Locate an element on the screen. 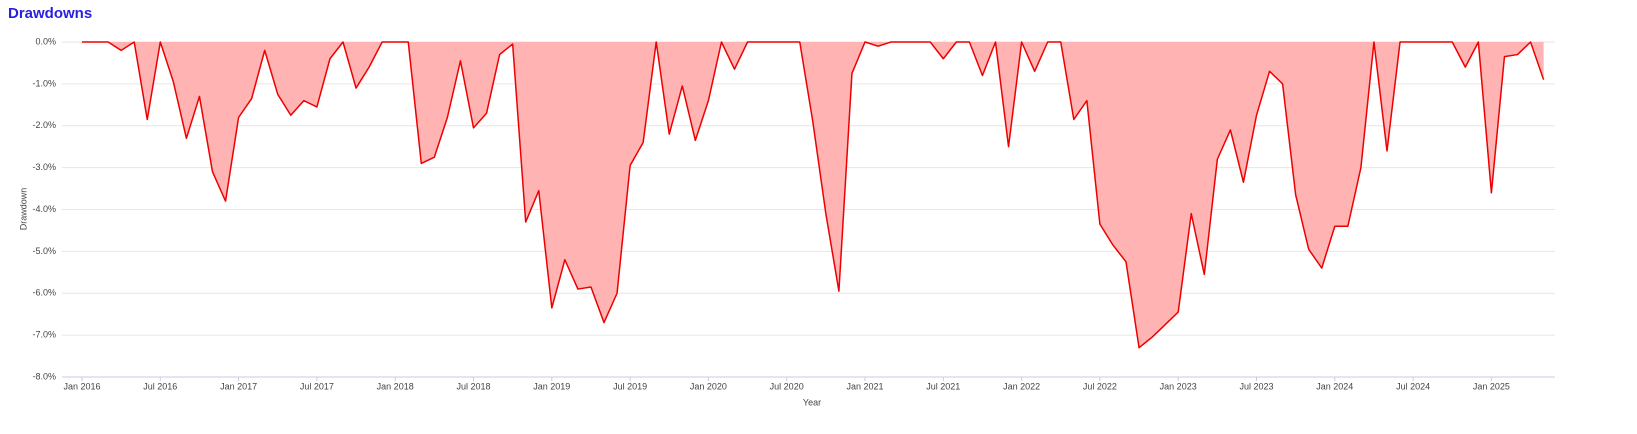 This screenshot has width=1637, height=434. y-tick-label: -3.0% is located at coordinates (44, 167).